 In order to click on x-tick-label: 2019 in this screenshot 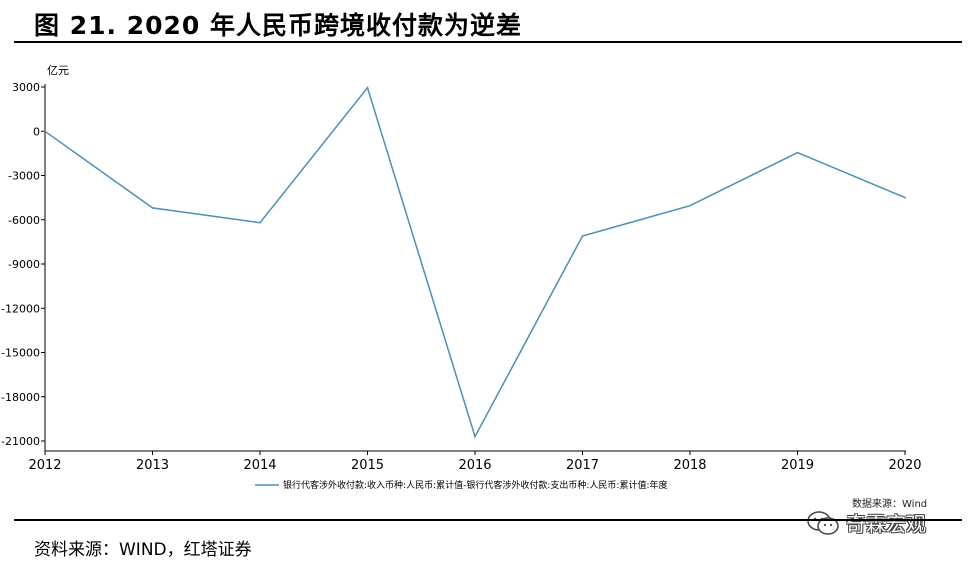, I will do `click(797, 465)`.